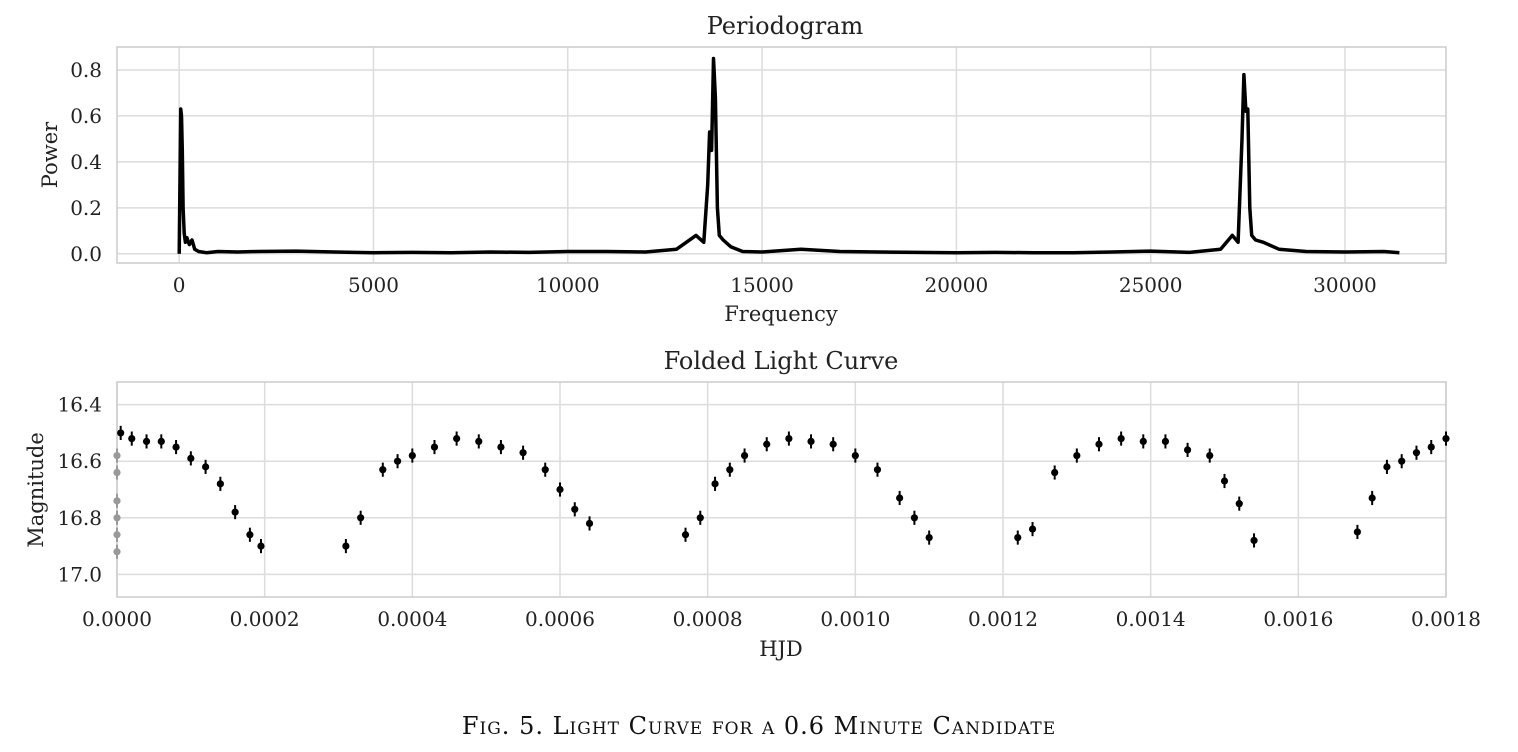 The image size is (1518, 752). I want to click on folded-light-curve-x-tick-label: 0.0006, so click(560, 619).